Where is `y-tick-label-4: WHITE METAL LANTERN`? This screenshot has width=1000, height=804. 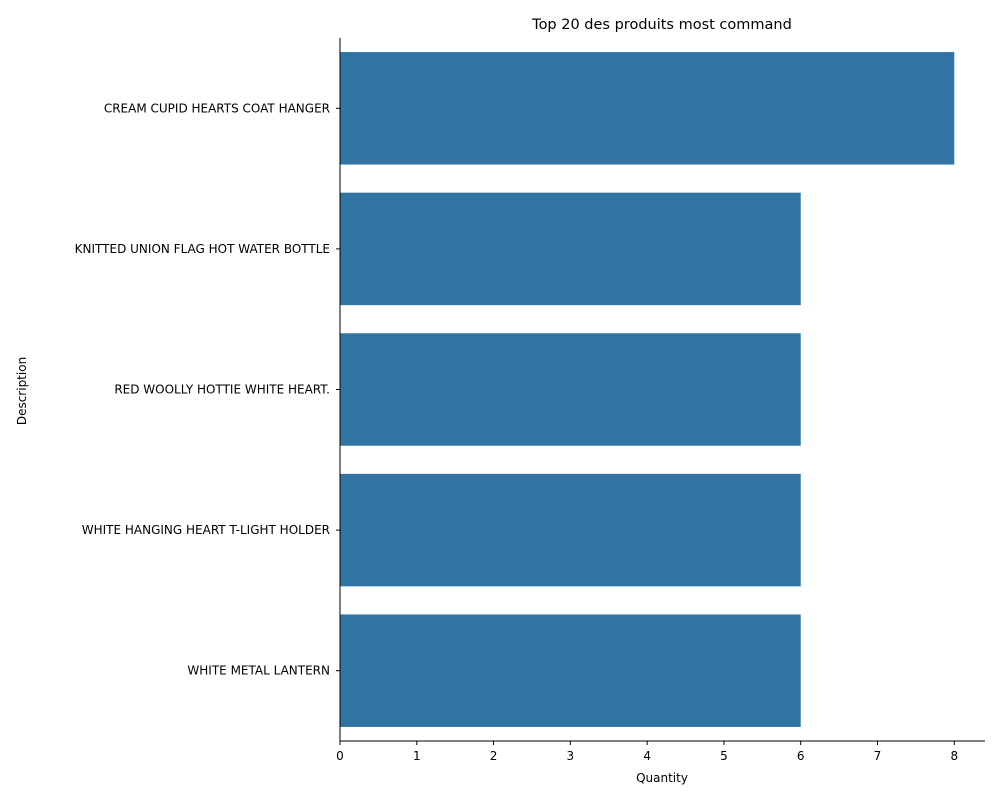 y-tick-label-4: WHITE METAL LANTERN is located at coordinates (258, 671).